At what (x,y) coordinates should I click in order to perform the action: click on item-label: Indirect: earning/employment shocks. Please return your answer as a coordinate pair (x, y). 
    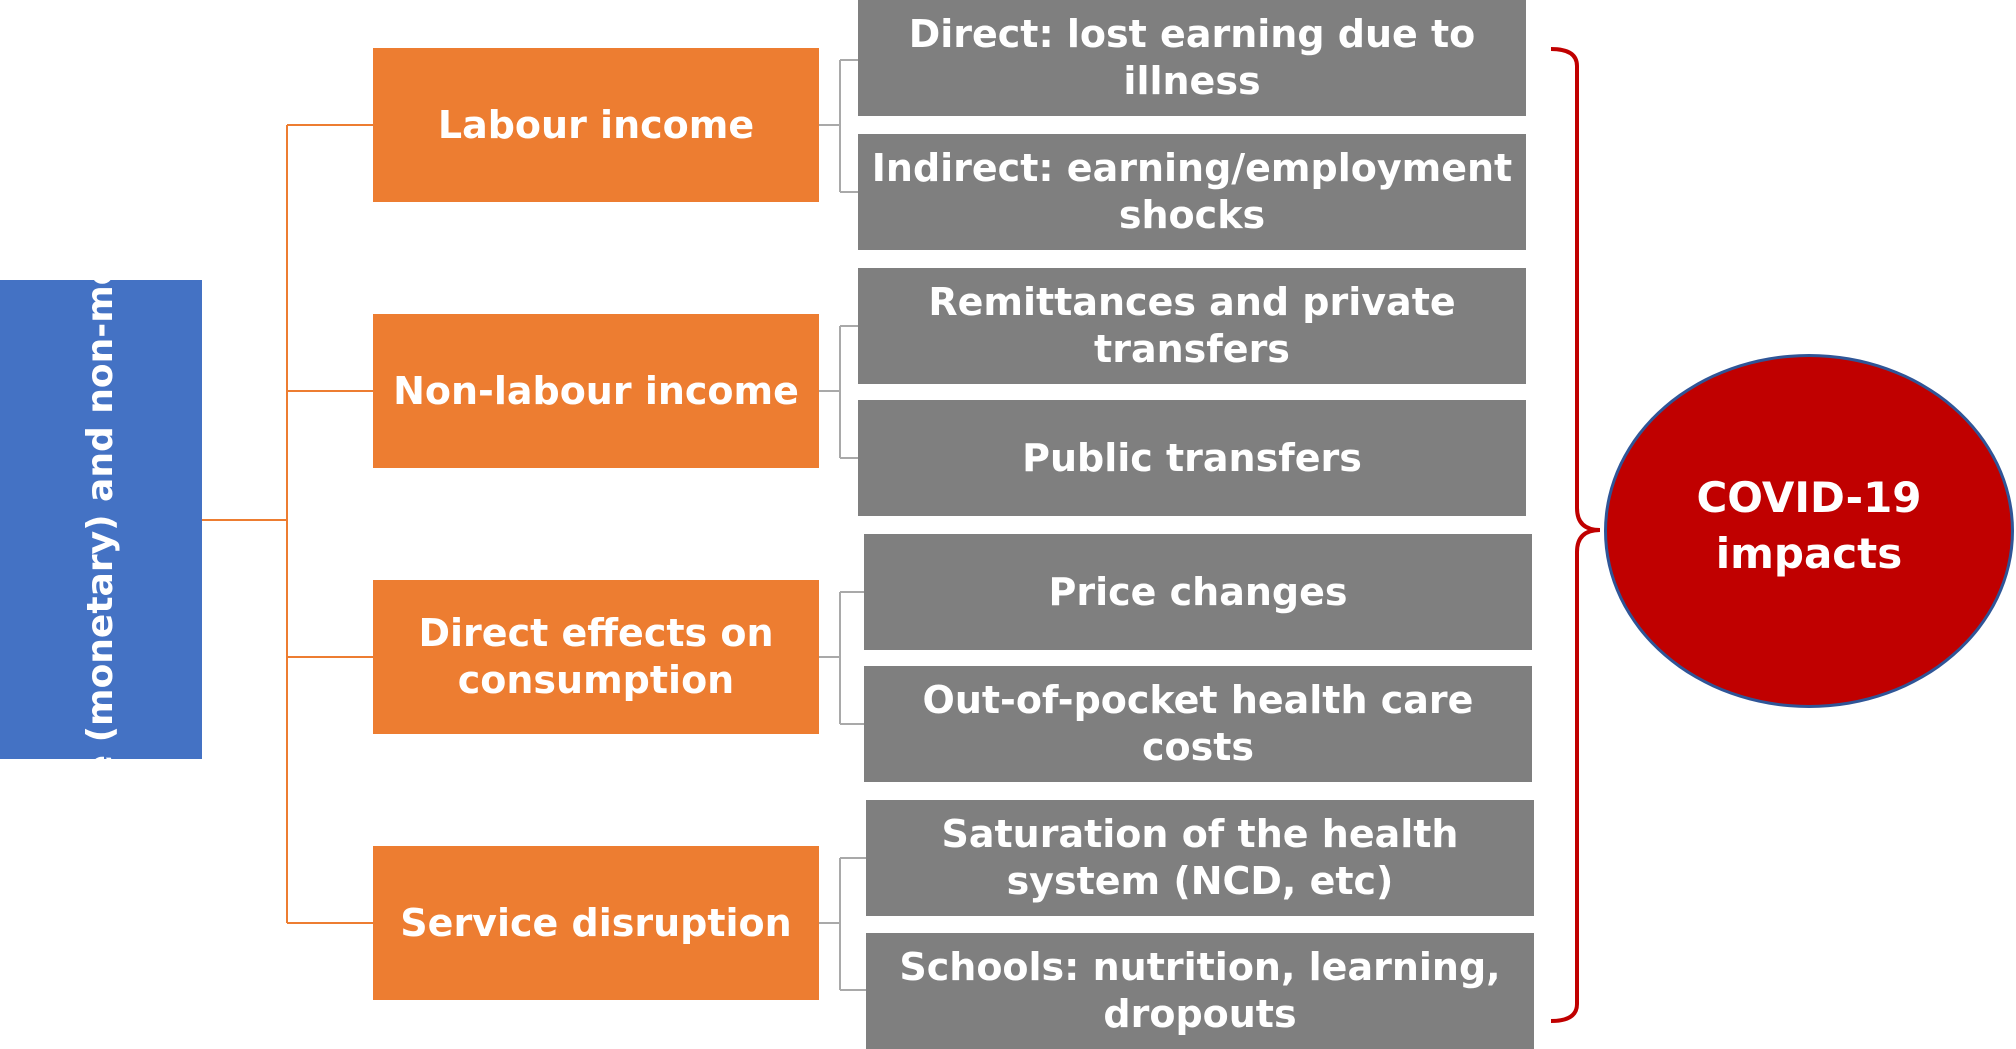
    Looking at the image, I should click on (1192, 191).